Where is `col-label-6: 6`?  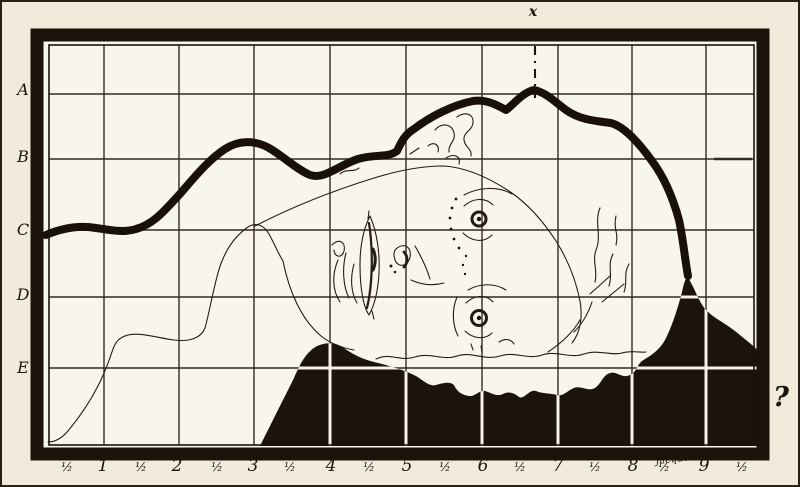
col-label-6: 6 is located at coordinates (483, 466).